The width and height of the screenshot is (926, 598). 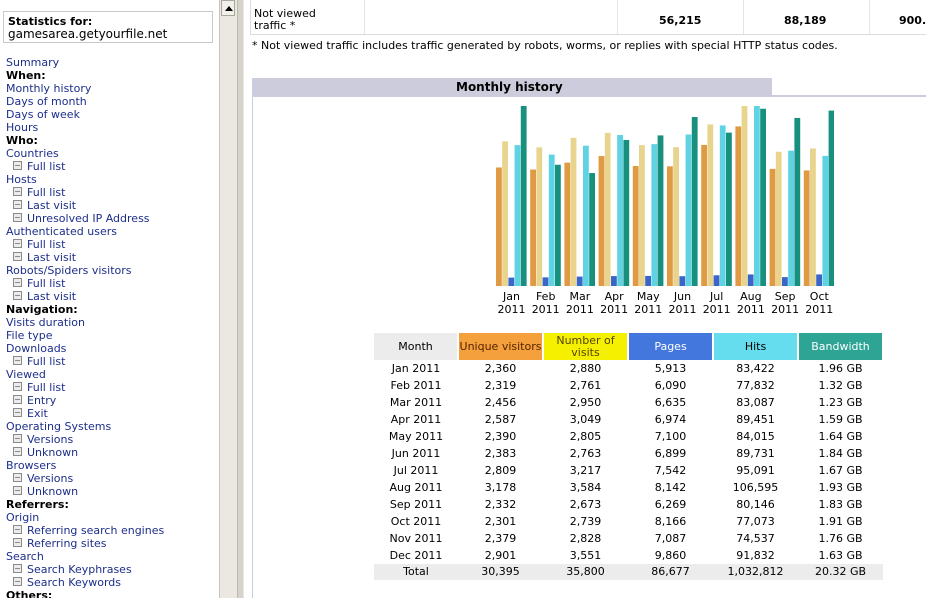 I want to click on bar-sep-s3, so click(x=791, y=218).